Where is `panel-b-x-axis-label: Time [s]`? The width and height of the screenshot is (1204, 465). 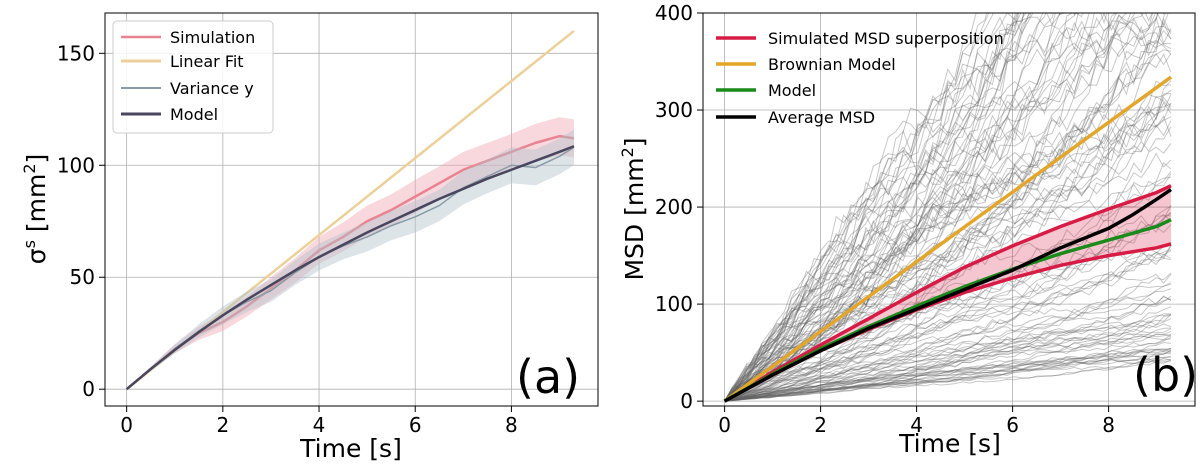 panel-b-x-axis-label: Time [s] is located at coordinates (949, 443).